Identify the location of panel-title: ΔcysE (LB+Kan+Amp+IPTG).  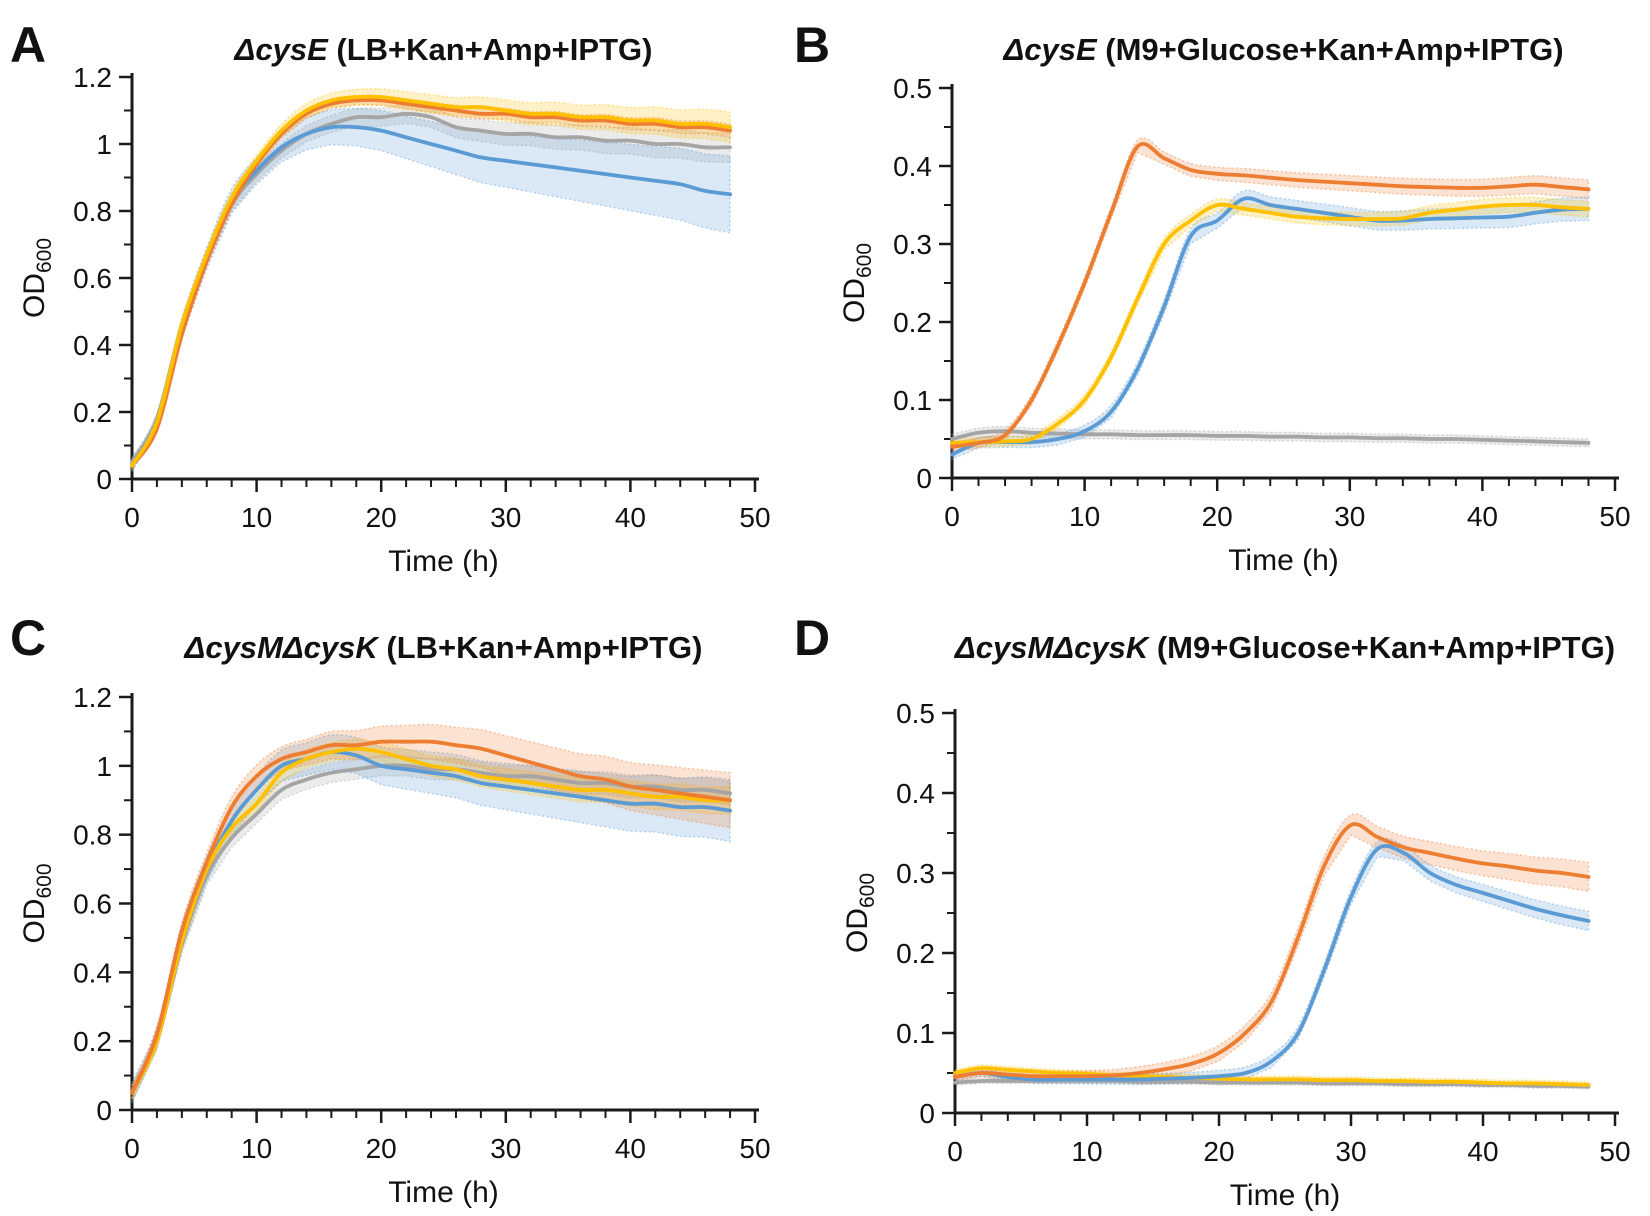
(443, 49).